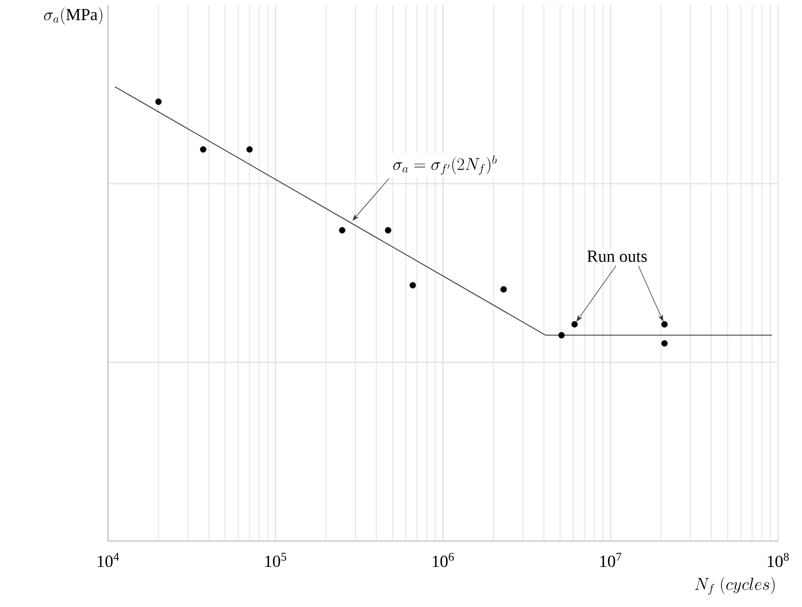 The width and height of the screenshot is (802, 607). I want to click on x-tick-label: 10$^{7}$, so click(611, 560).